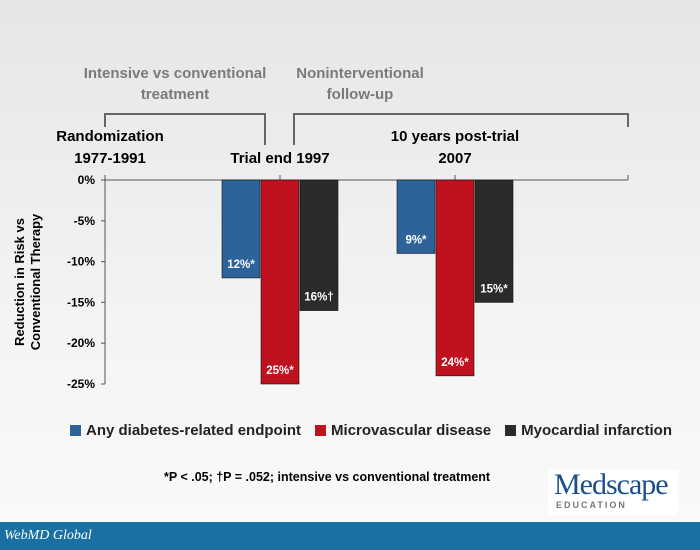  Describe the element at coordinates (416, 240) in the screenshot. I see `data-label: 9%*` at that location.